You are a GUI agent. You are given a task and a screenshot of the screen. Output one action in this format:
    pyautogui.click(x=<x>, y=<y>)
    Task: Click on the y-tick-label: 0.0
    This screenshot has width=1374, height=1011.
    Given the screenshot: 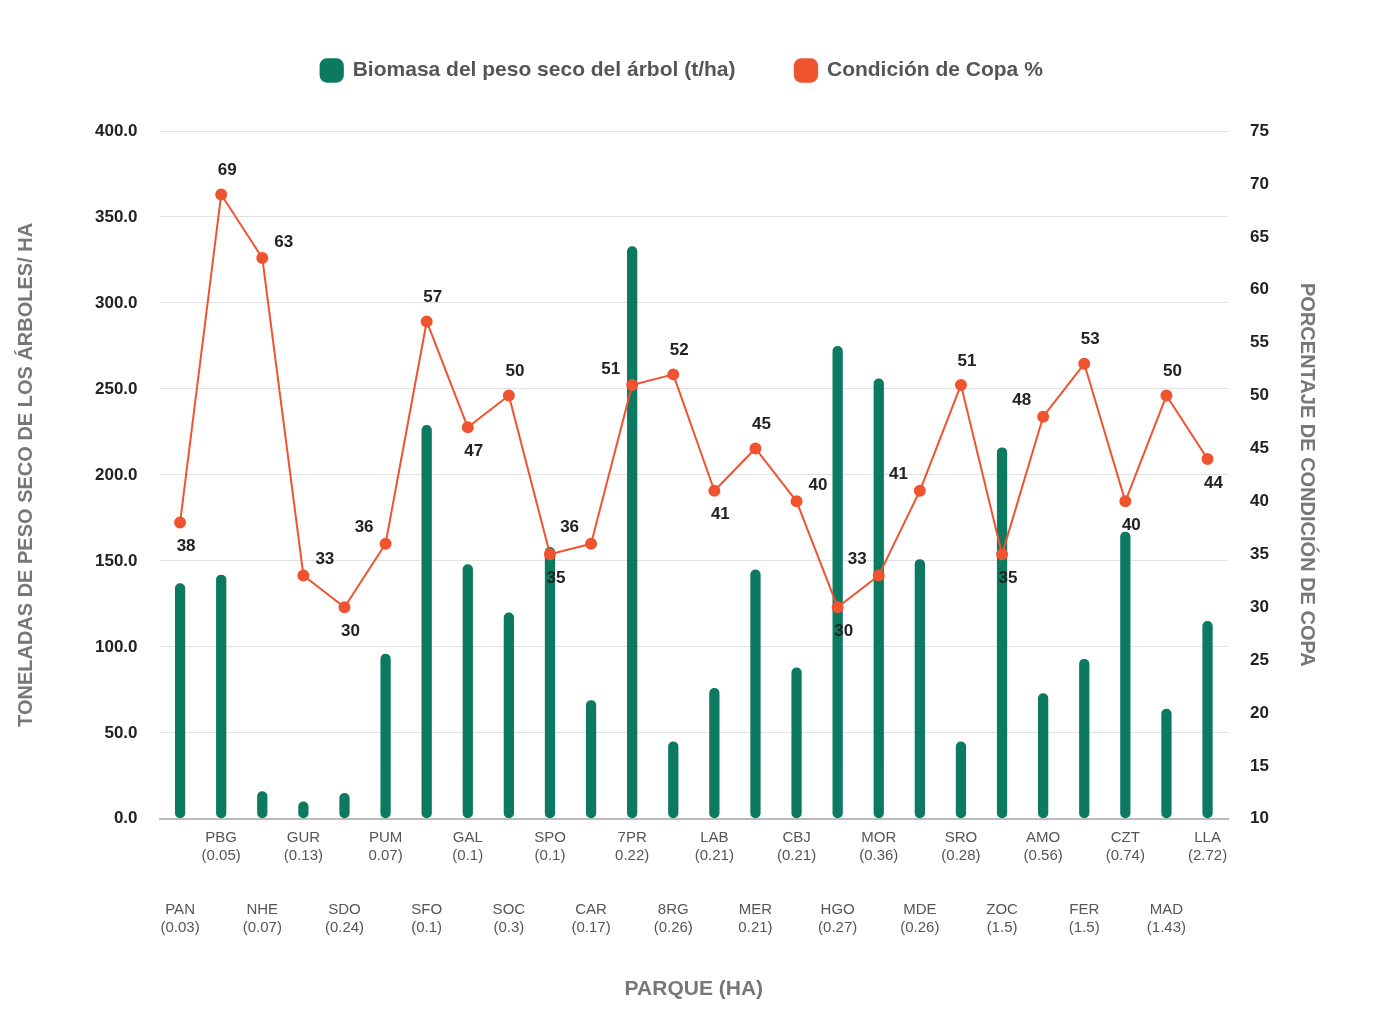 What is the action you would take?
    pyautogui.click(x=125, y=818)
    